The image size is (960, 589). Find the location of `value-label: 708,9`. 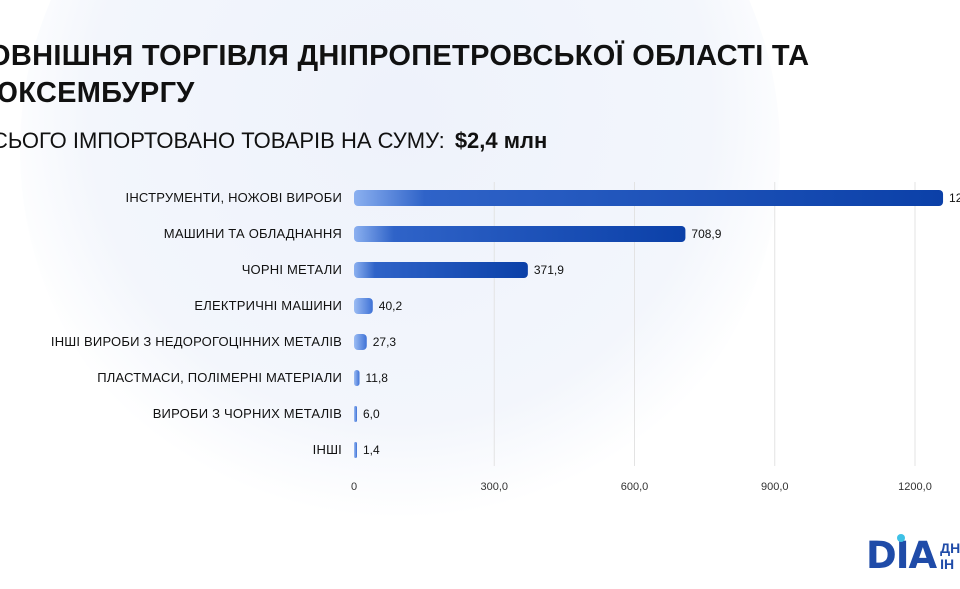

value-label: 708,9 is located at coordinates (706, 234).